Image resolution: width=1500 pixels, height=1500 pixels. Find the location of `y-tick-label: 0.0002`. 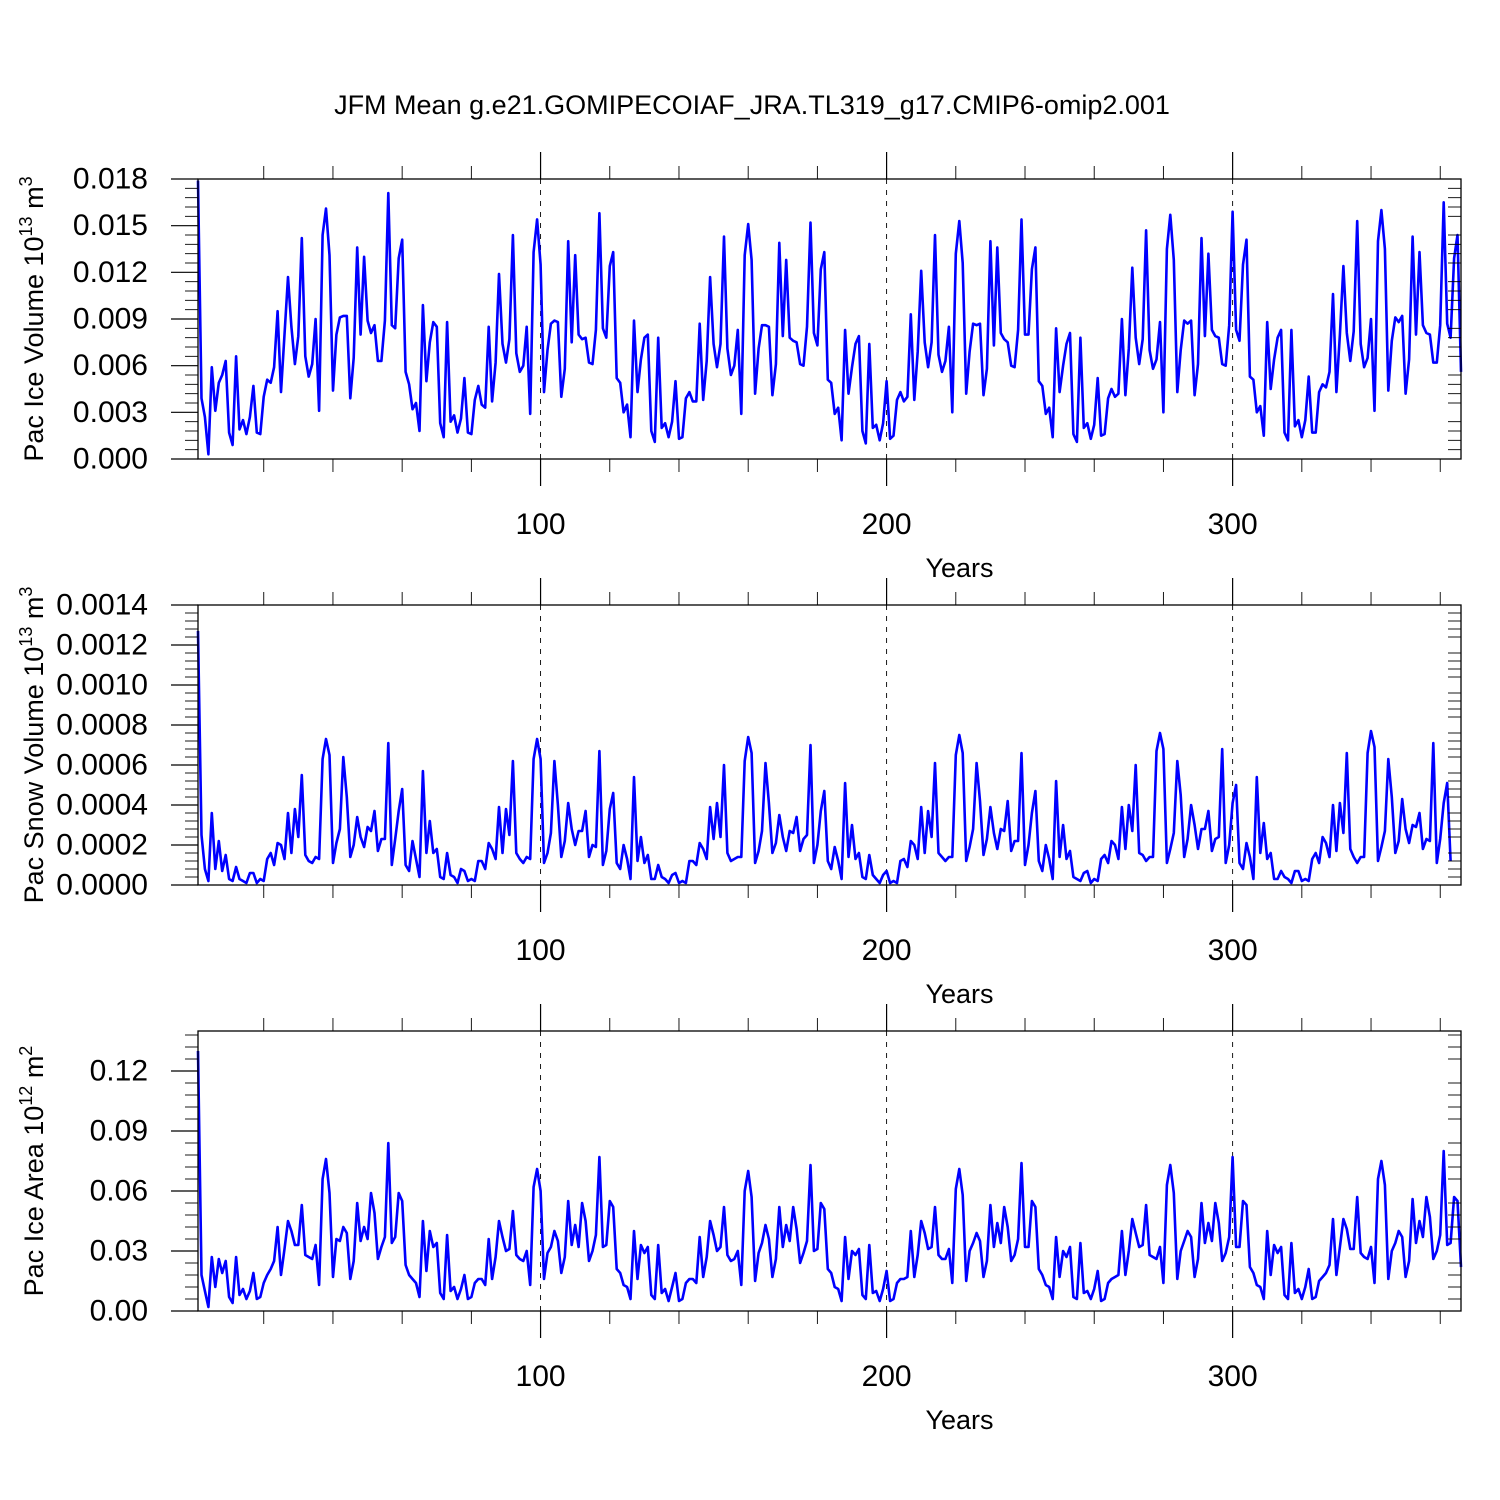

y-tick-label: 0.0002 is located at coordinates (102, 845).